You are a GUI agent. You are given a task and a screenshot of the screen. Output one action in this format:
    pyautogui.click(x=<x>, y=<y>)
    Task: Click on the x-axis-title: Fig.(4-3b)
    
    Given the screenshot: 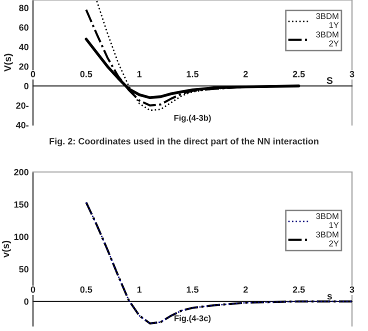 What is the action you would take?
    pyautogui.click(x=192, y=118)
    